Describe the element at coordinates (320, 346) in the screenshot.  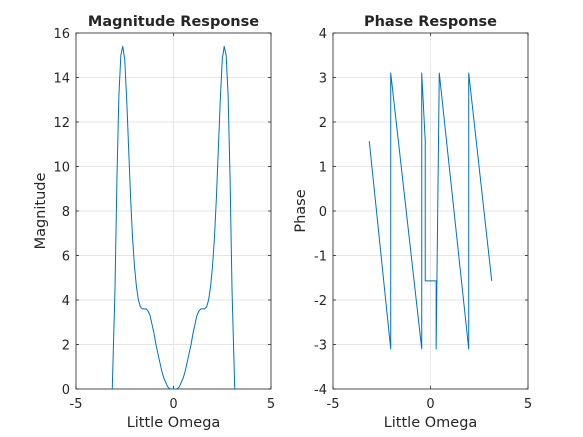
I see `y-tick-label: -3` at that location.